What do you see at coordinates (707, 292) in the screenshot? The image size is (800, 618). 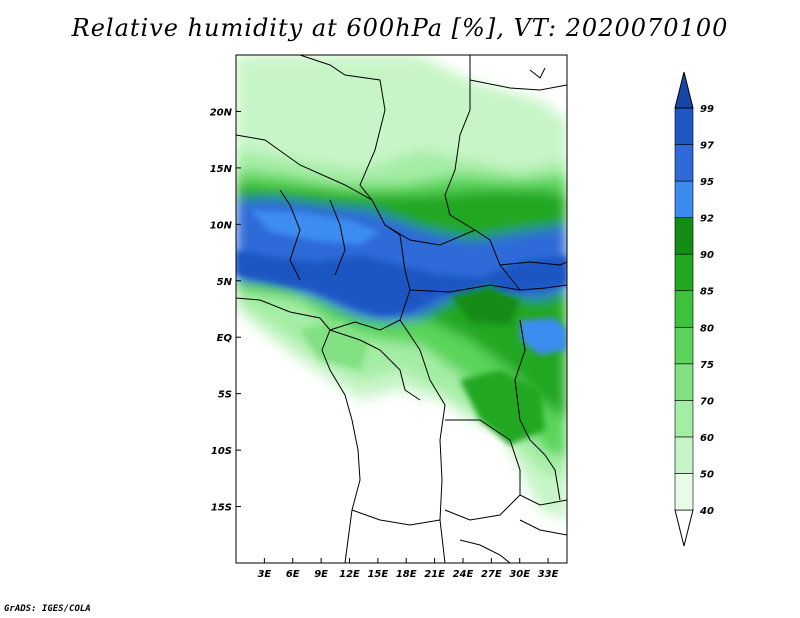 I see `colorbar-level-label: 85` at bounding box center [707, 292].